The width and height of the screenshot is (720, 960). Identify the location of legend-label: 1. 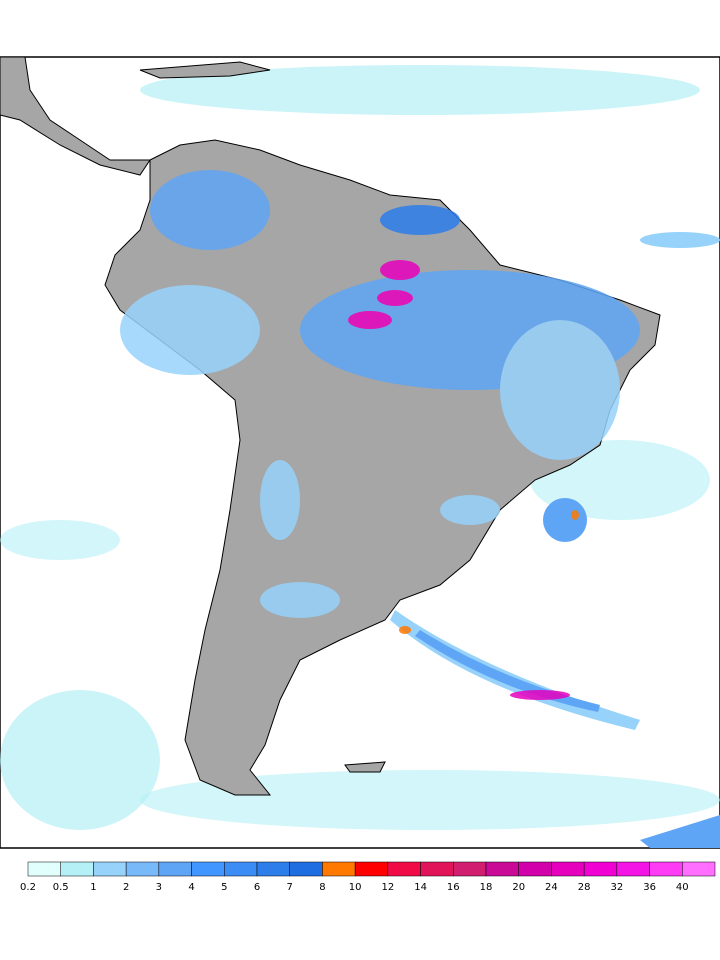
(93, 887).